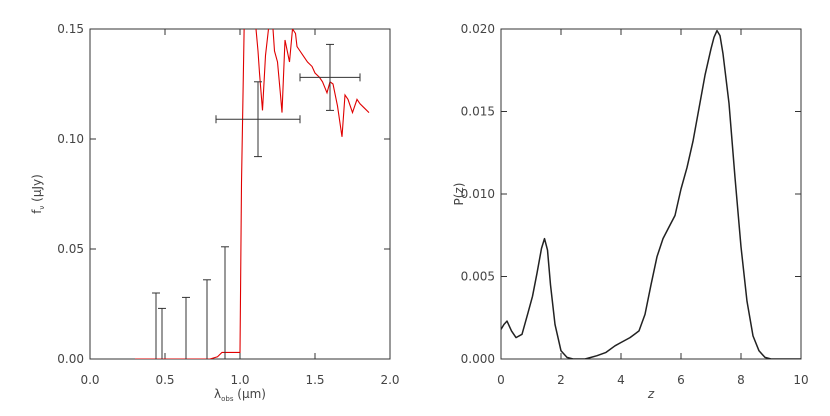  What do you see at coordinates (651, 394) in the screenshot?
I see `right-x-axis-title: z` at bounding box center [651, 394].